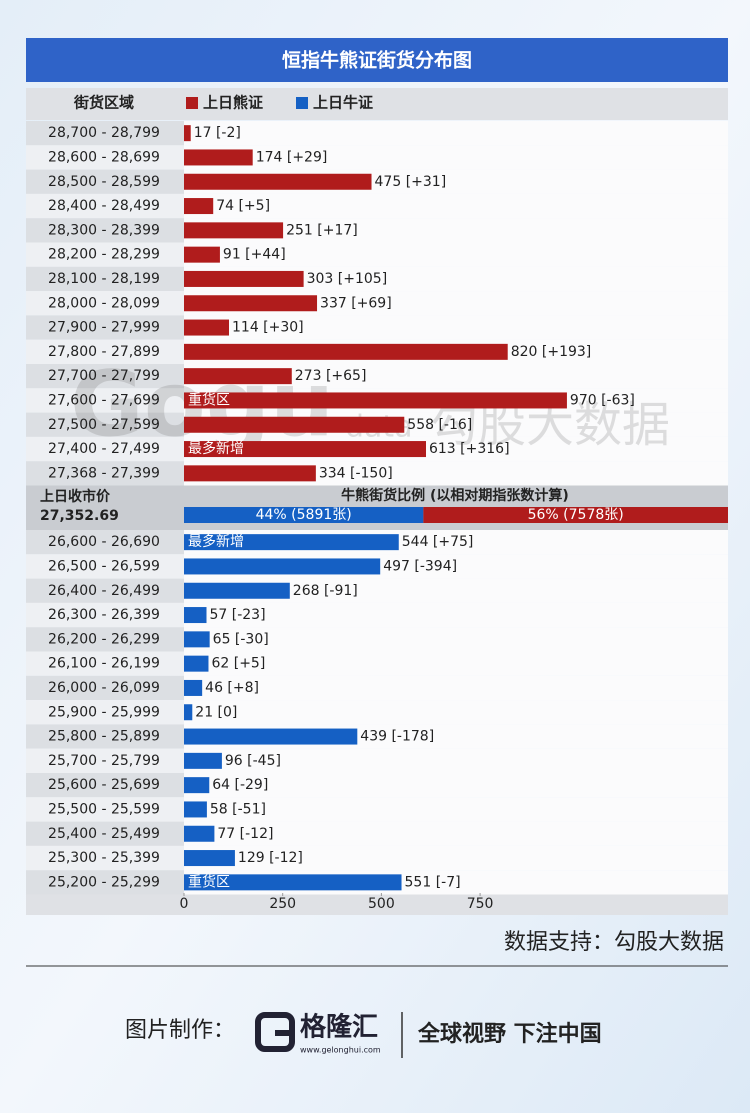 Image resolution: width=750 pixels, height=1113 pixels. What do you see at coordinates (245, 834) in the screenshot?
I see `value-label: 77 [-12]` at bounding box center [245, 834].